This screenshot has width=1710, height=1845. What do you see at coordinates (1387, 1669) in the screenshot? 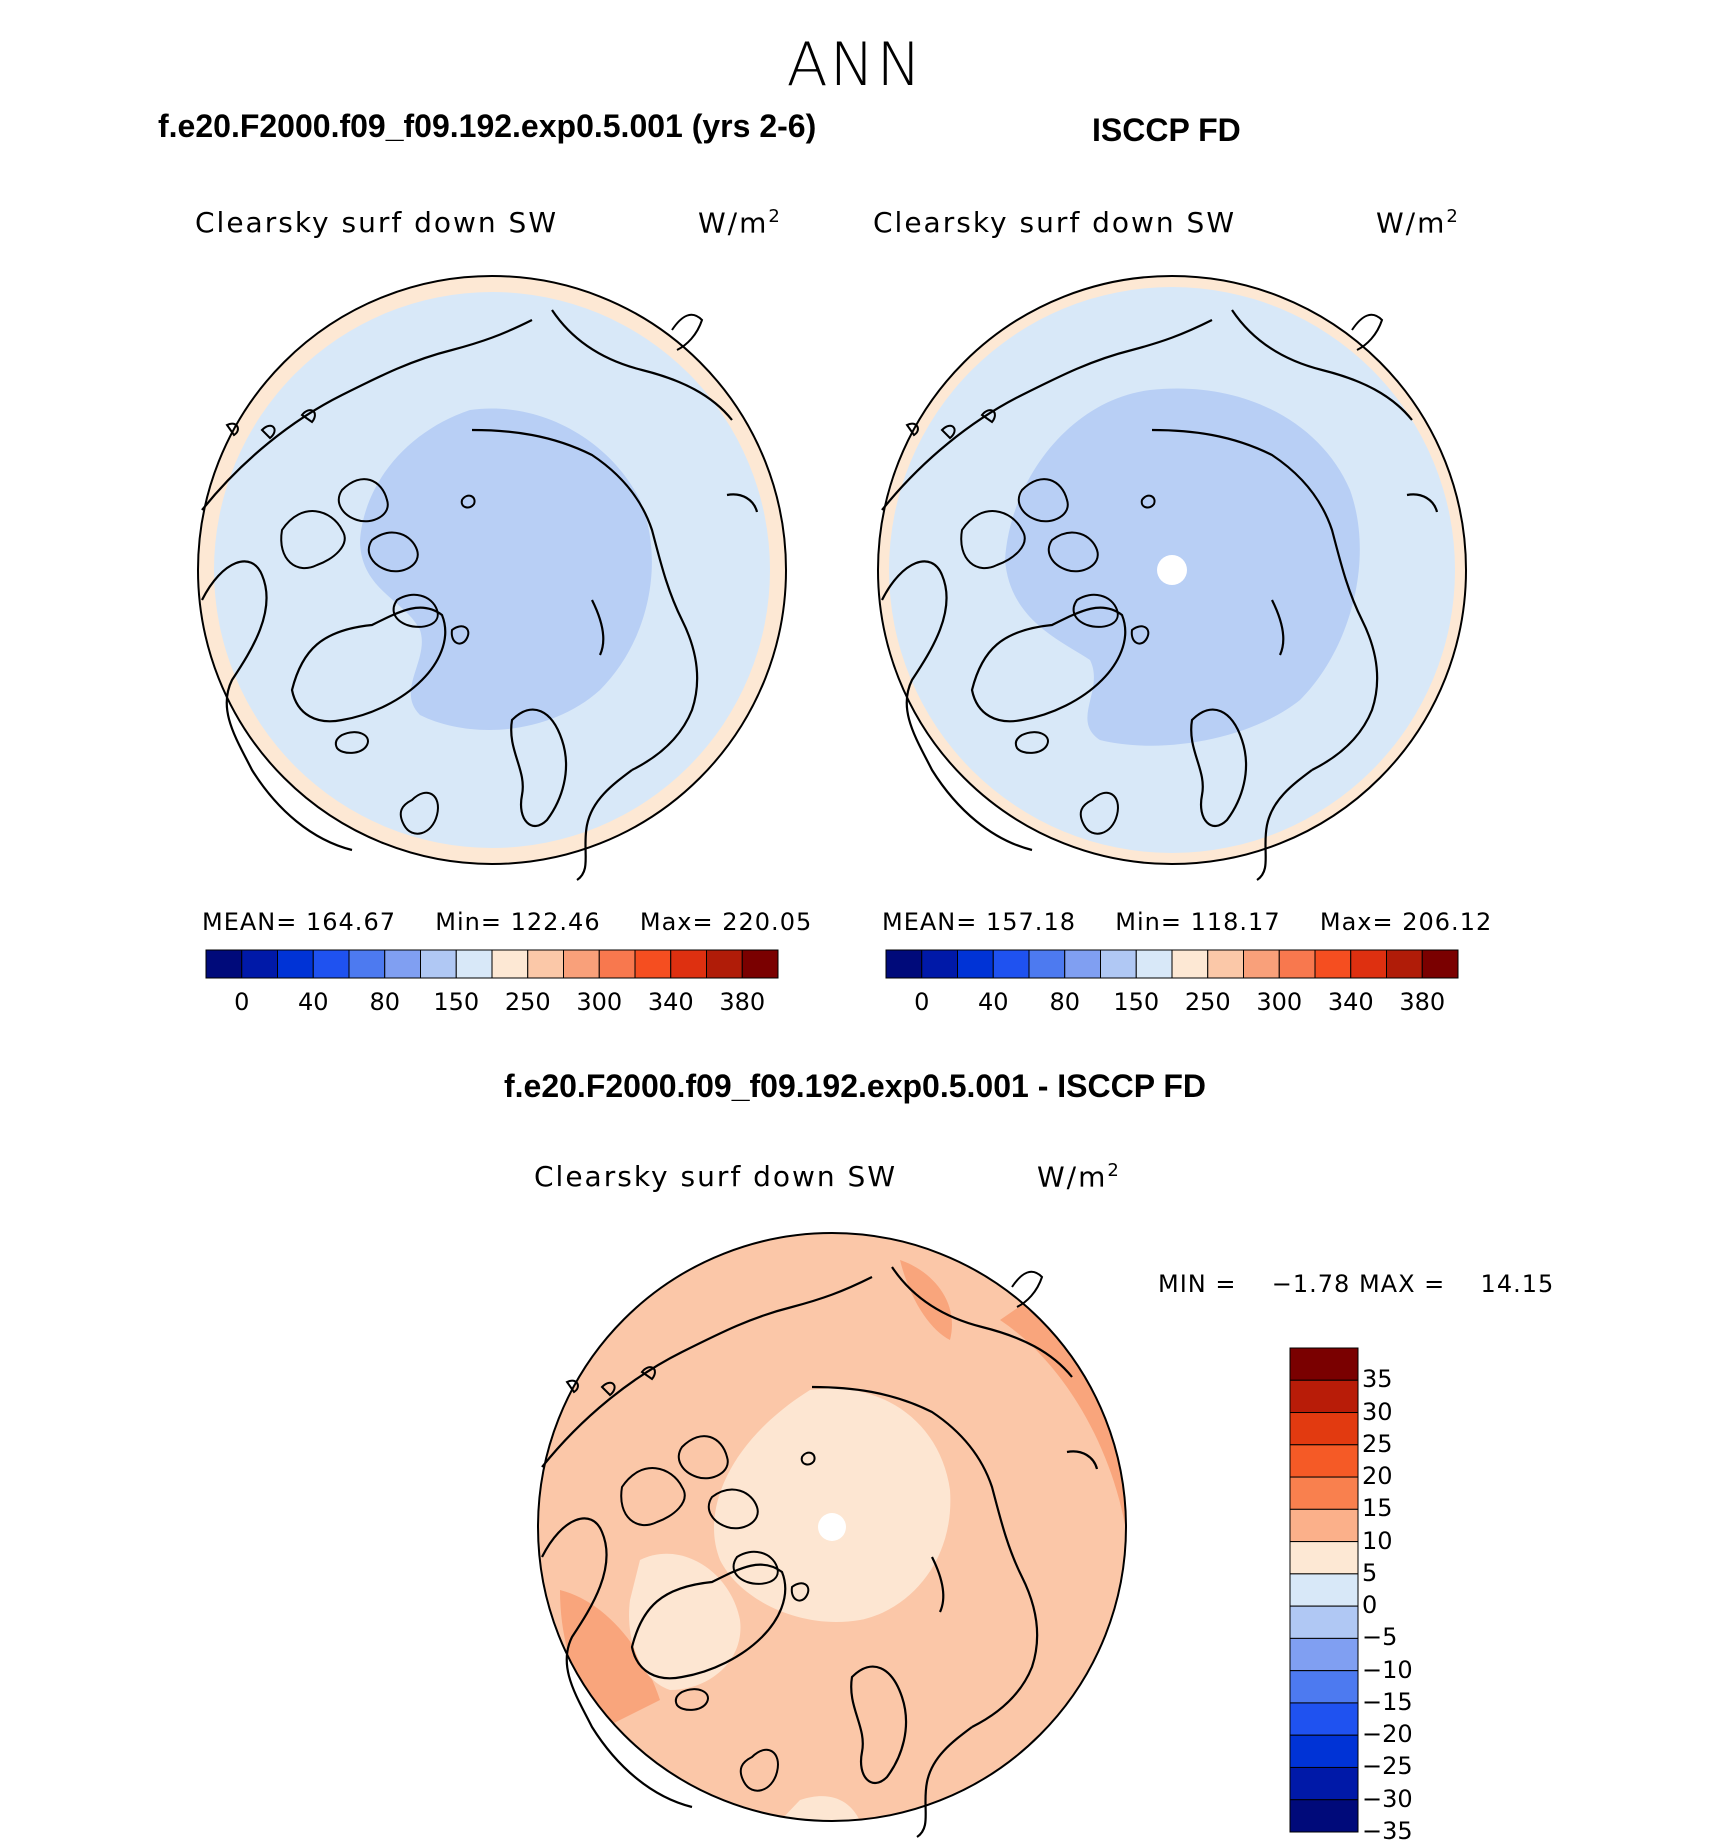
I see `diff-colorbar-tick-label: −10` at bounding box center [1387, 1669].